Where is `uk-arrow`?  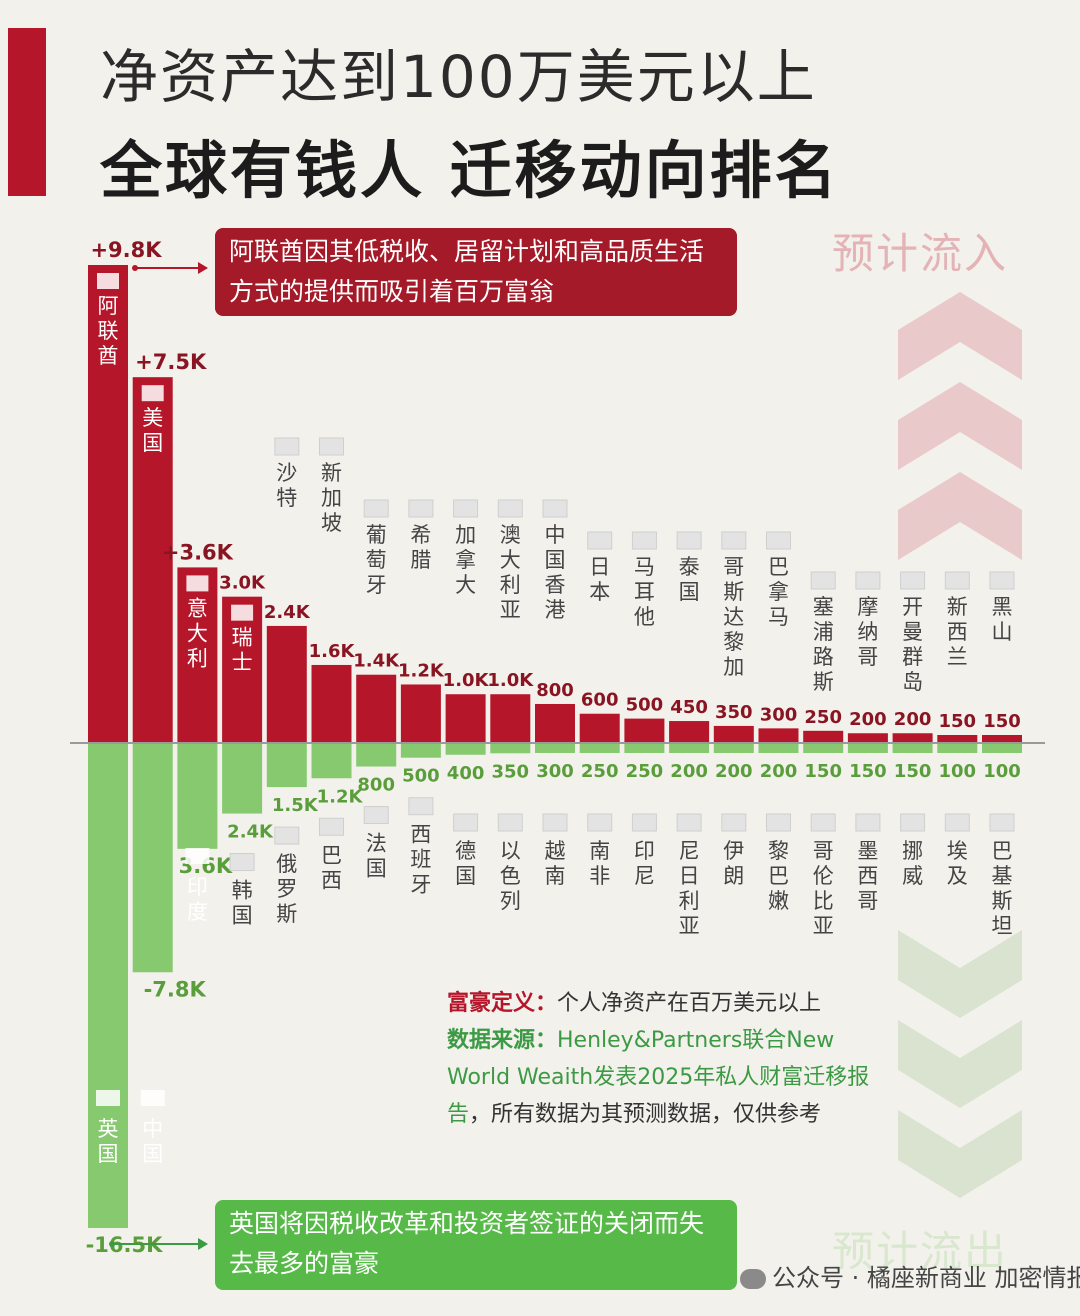
uk-arrow is located at coordinates (158, 1244).